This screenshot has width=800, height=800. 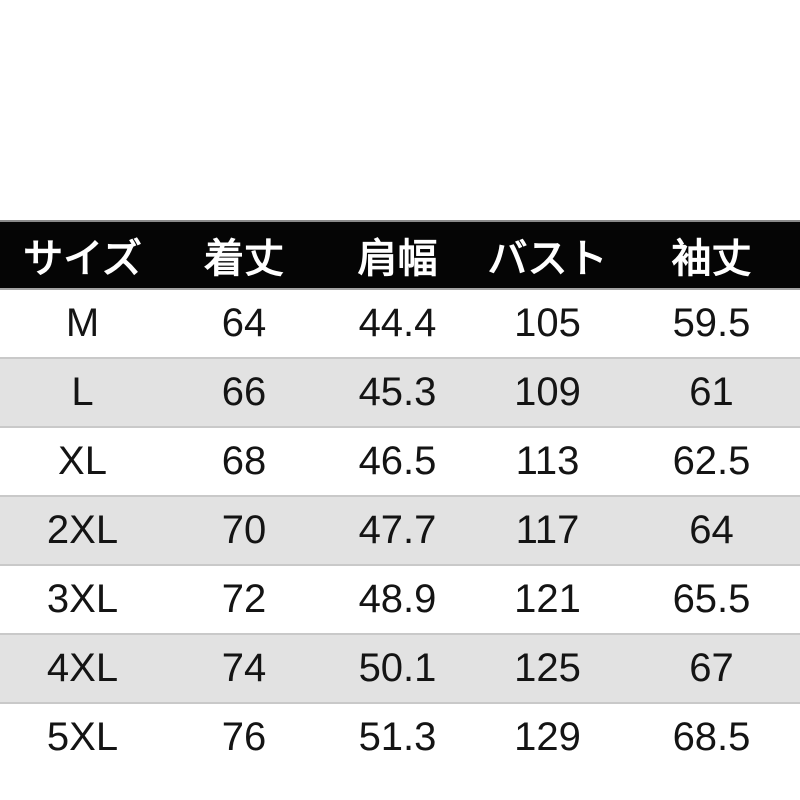 I want to click on table-row-4xl: 4XL 74 50.1 125 67, so click(x=400, y=668).